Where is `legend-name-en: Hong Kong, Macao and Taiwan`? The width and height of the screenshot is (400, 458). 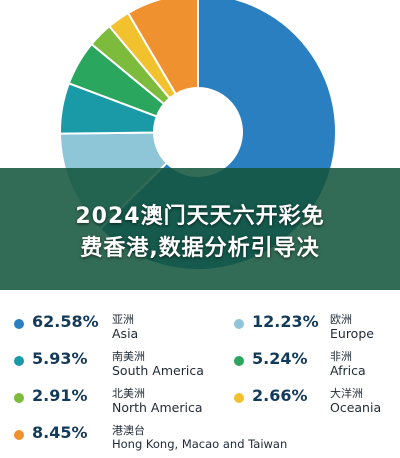
legend-name-en: Hong Kong, Macao and Taiwan is located at coordinates (200, 444).